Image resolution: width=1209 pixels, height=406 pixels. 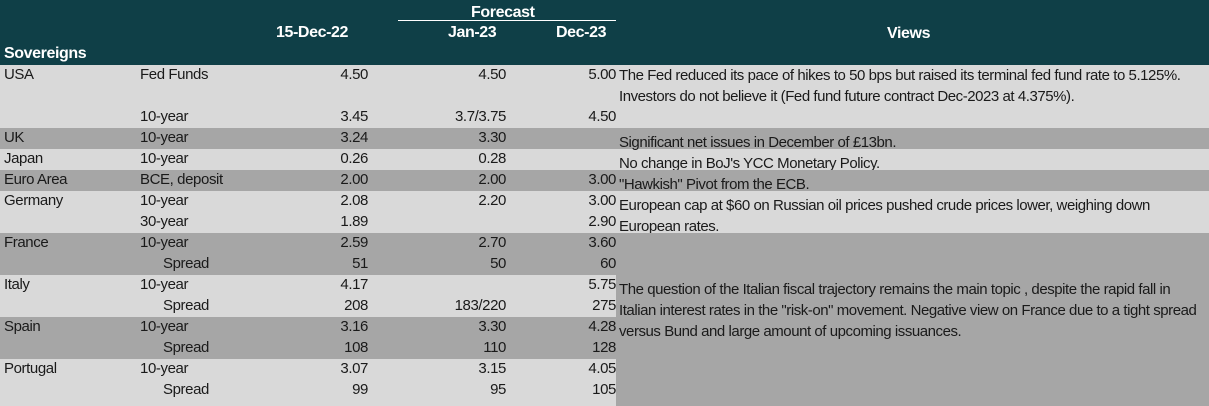 What do you see at coordinates (749, 162) in the screenshot?
I see `view-japan: No change in BoJ's YCC Monetary Policy.` at bounding box center [749, 162].